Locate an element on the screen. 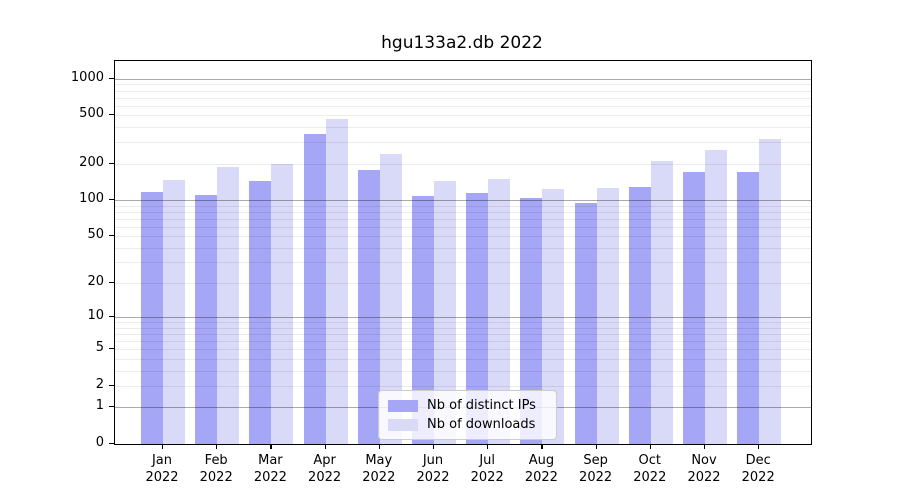  x-tick-mark-dec is located at coordinates (759, 446).